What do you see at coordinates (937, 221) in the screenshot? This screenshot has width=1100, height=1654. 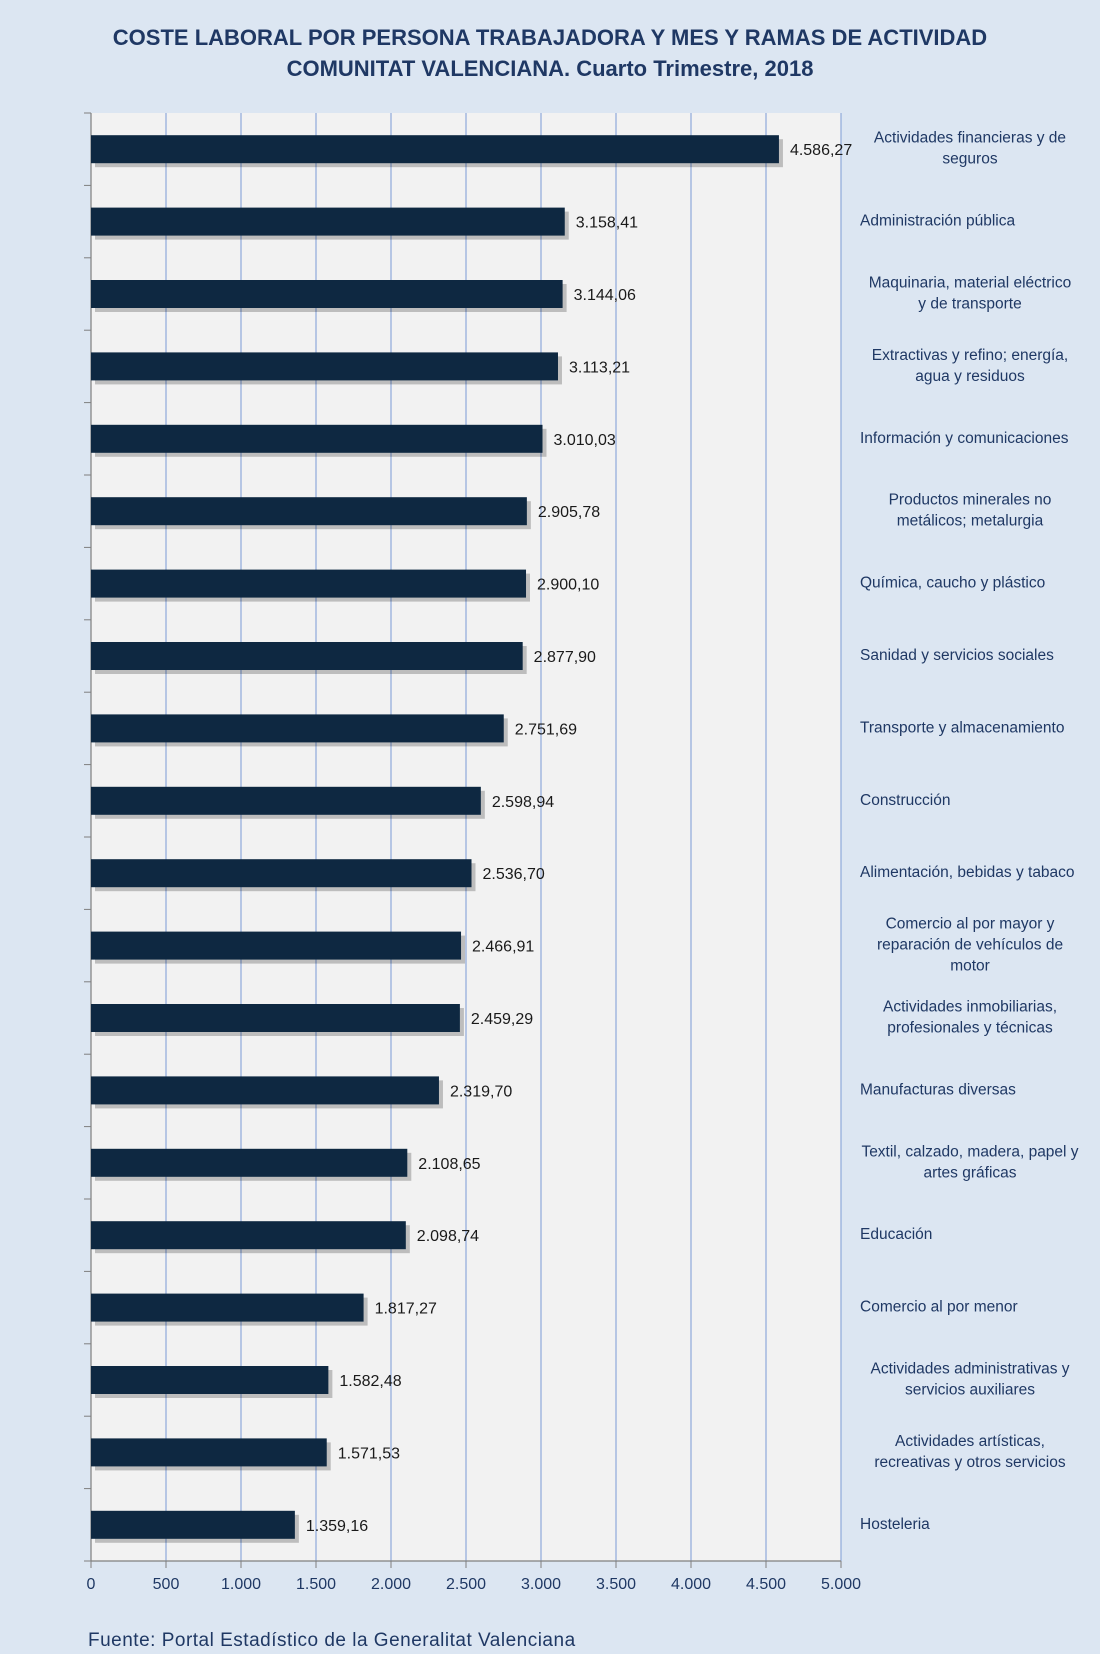 I see `category-label: Administración pública` at bounding box center [937, 221].